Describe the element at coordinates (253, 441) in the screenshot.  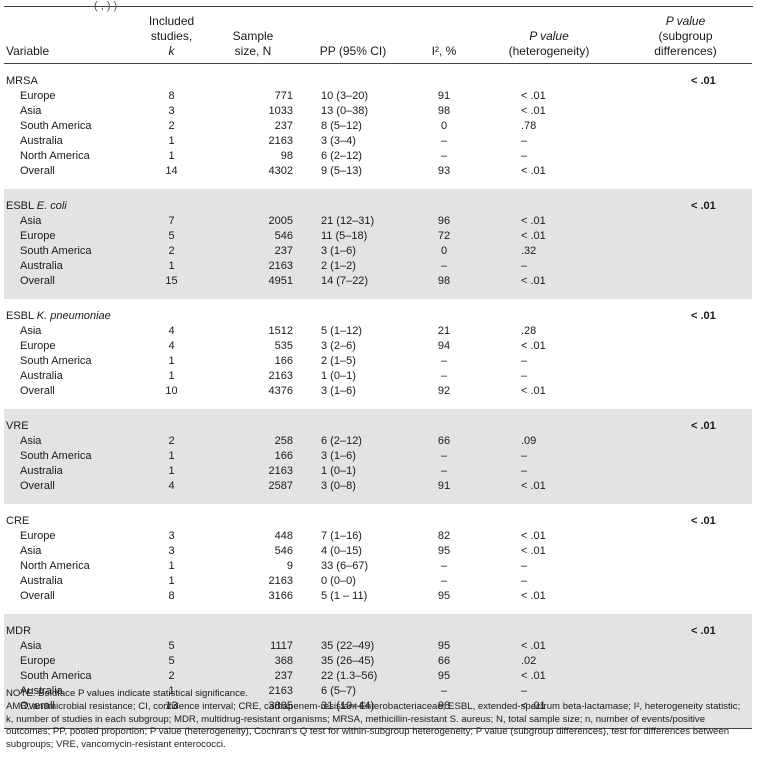
I see `sample-size-cell: 258` at that location.